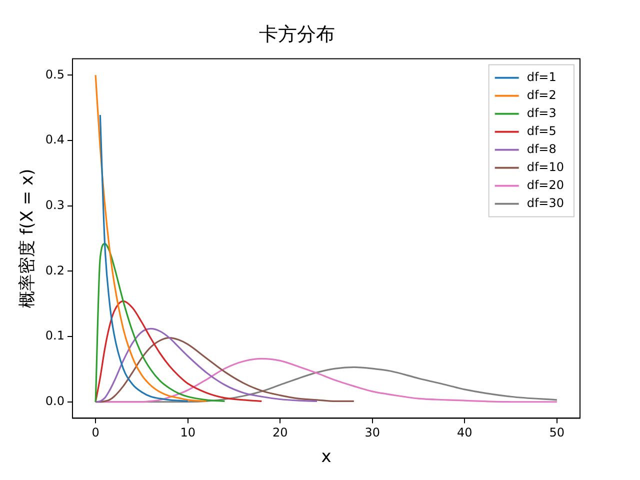 The image size is (640, 480). What do you see at coordinates (541, 131) in the screenshot?
I see `legend-label: df=5` at bounding box center [541, 131].